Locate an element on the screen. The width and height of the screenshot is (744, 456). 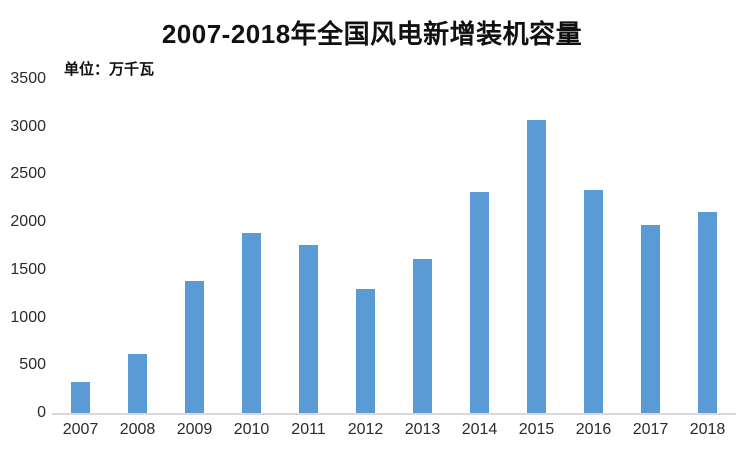
x-tick-label: 2009 is located at coordinates (194, 429).